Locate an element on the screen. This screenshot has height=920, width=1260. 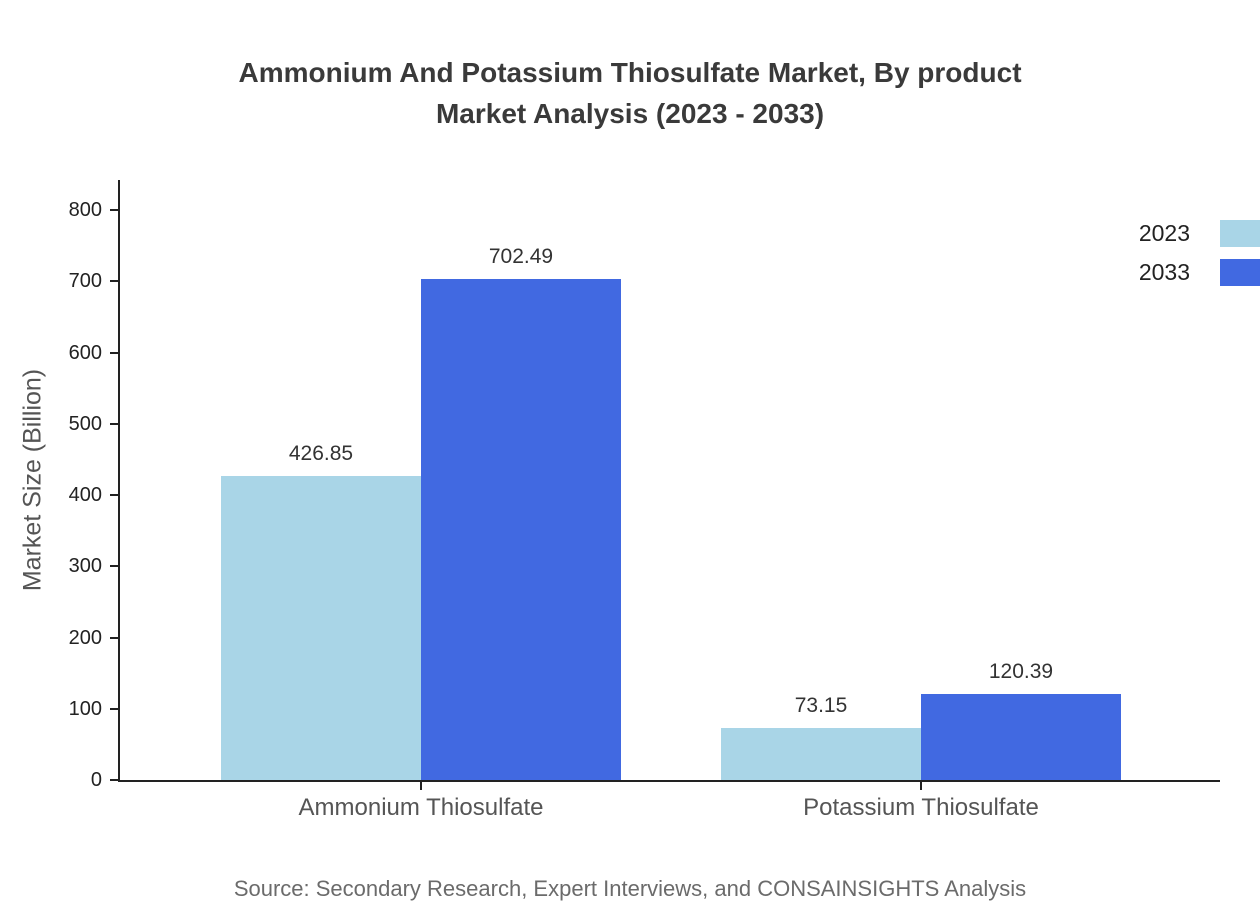
x-axis-category-label: Ammonium Thiosulfate is located at coordinates (421, 807).